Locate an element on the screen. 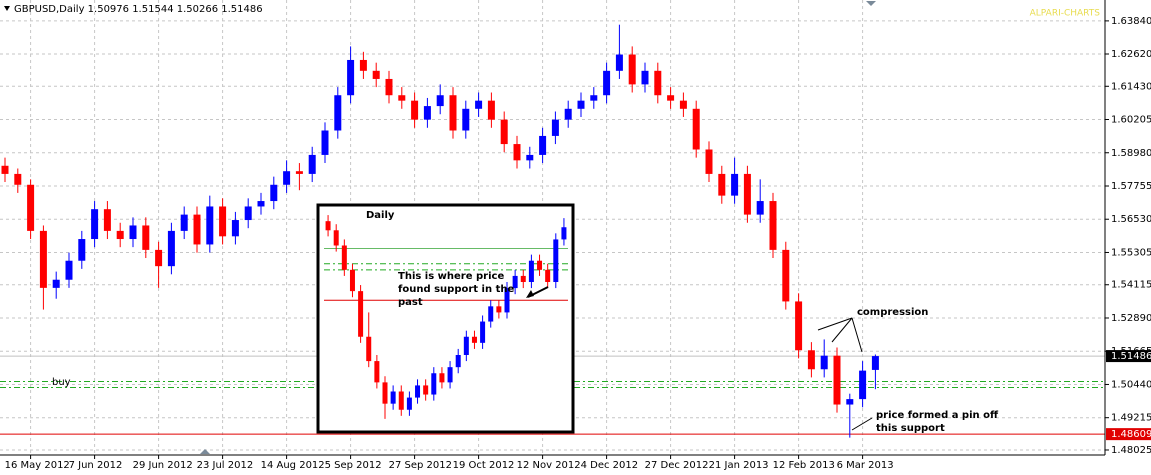 The image size is (1151, 475). x-tick-label: 23 Jul 2012 is located at coordinates (225, 465).